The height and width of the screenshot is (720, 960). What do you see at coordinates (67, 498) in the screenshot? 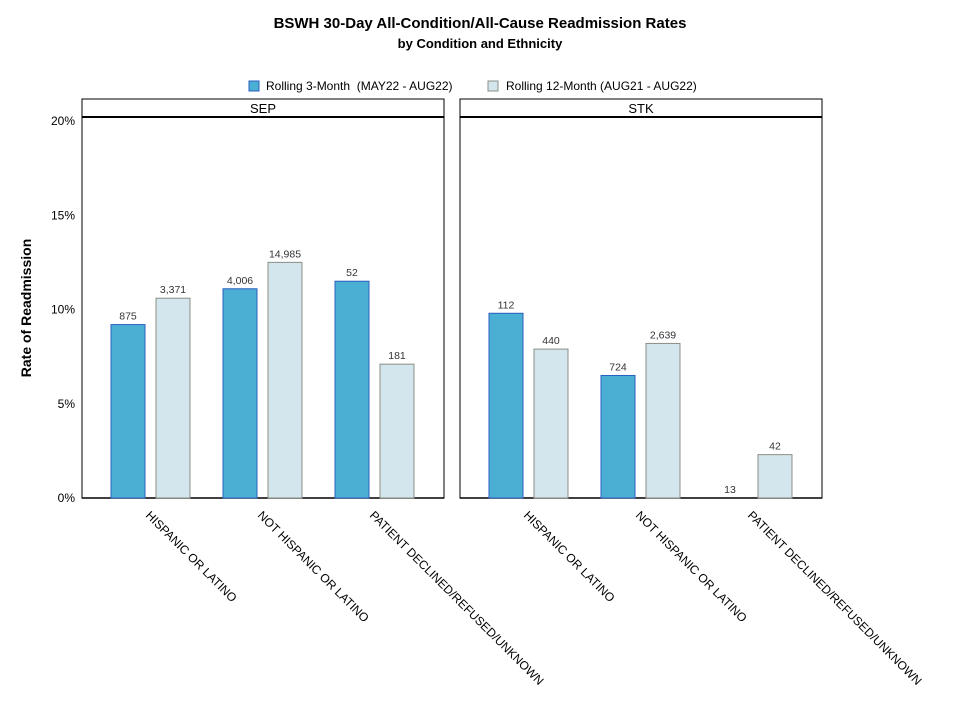
I see `y-tick-label: 0%` at bounding box center [67, 498].